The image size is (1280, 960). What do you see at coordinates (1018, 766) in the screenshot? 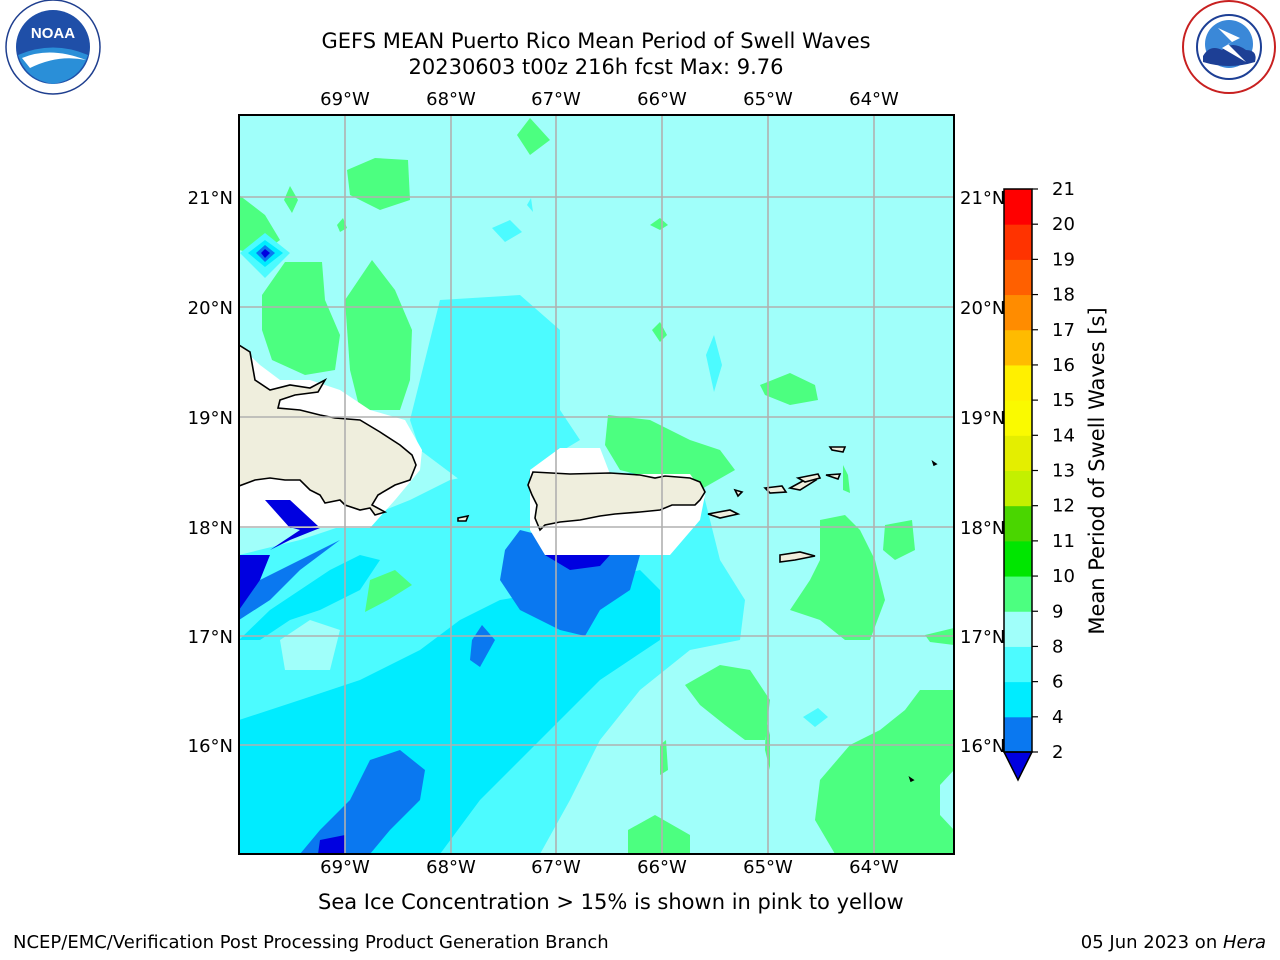
I see `colorbar-under-triangle` at bounding box center [1018, 766].